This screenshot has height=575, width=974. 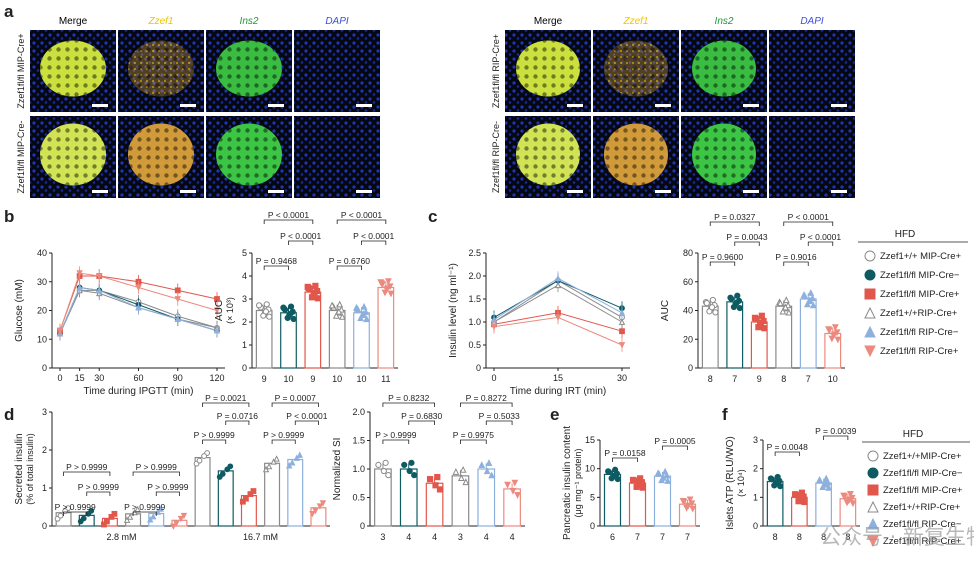 I want to click on ipgtt-x-tick-label: 60, so click(x=138, y=378).